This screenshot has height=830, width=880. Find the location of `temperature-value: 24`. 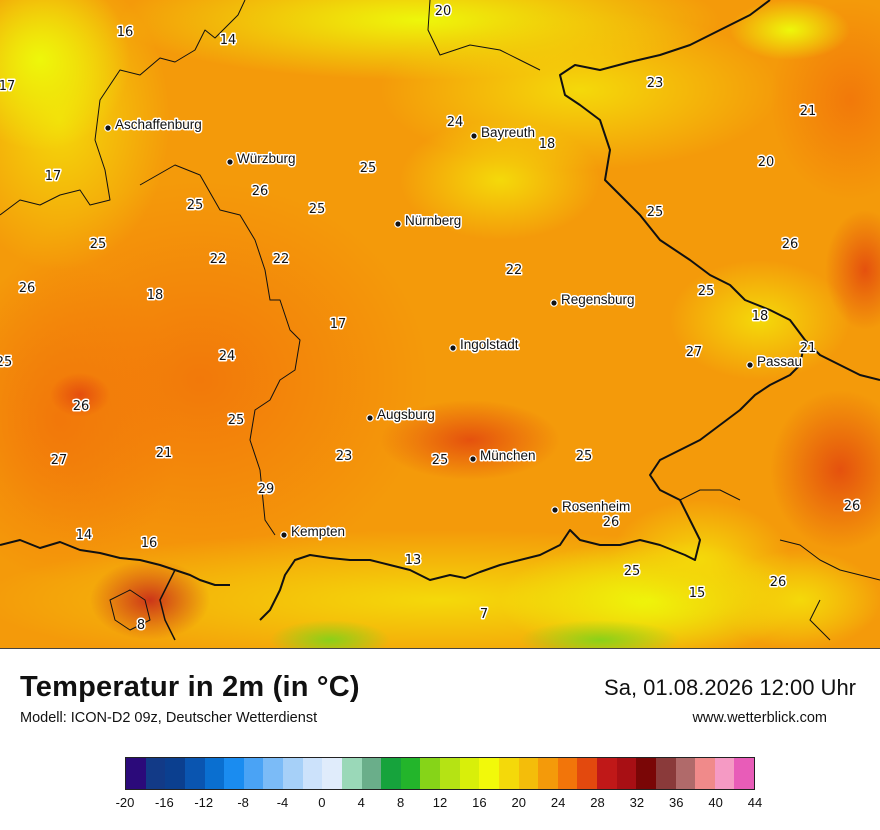

temperature-value: 24 is located at coordinates (455, 122).